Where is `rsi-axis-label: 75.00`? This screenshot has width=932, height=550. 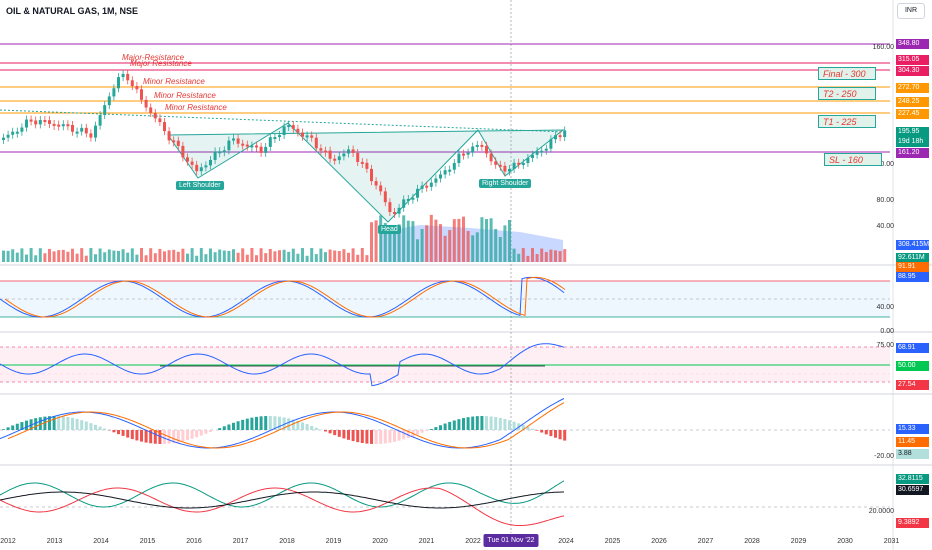 rsi-axis-label: 75.00 is located at coordinates (885, 345).